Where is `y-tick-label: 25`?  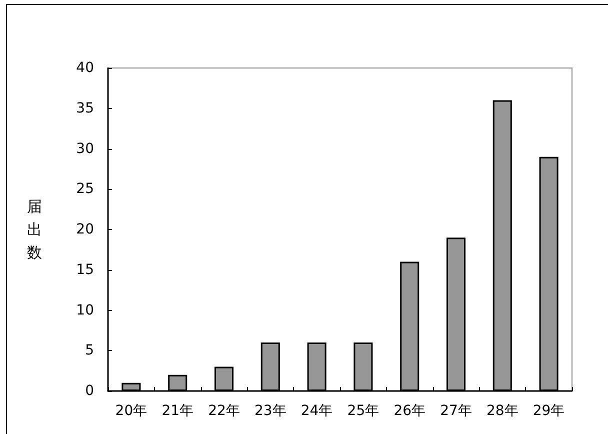
y-tick-label: 25 is located at coordinates (85, 189).